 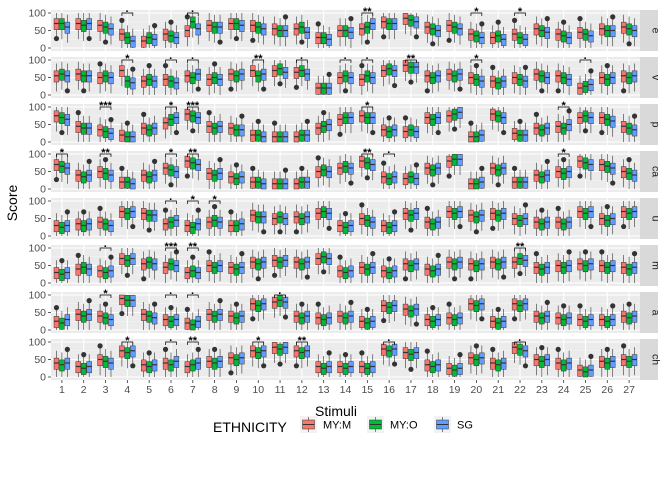 What do you see at coordinates (214, 200) in the screenshot?
I see `significance-label: *` at bounding box center [214, 200].